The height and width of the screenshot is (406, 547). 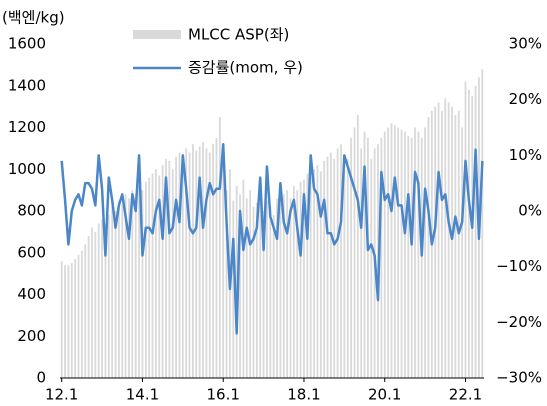 I want to click on legend-swatch, so click(x=157, y=34).